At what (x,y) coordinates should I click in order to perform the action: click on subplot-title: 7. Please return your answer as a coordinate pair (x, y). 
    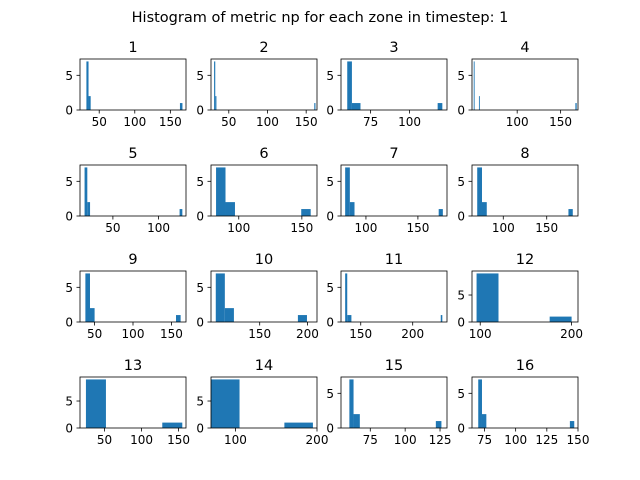
    Looking at the image, I should click on (393, 154).